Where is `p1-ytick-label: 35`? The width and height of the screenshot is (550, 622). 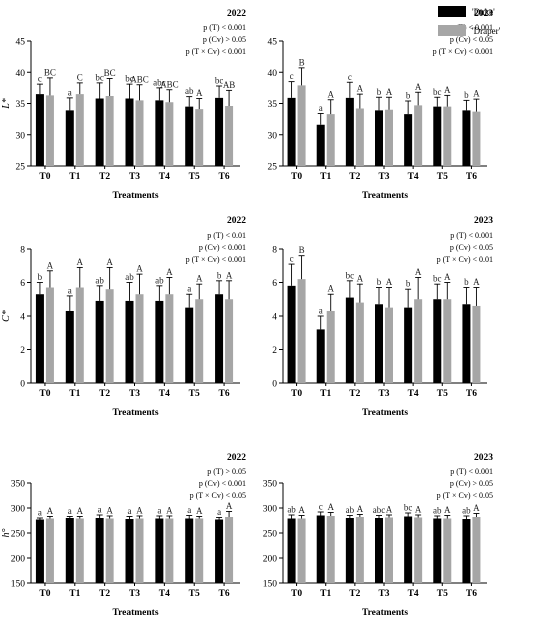 p1-ytick-label: 35 is located at coordinates (21, 105).